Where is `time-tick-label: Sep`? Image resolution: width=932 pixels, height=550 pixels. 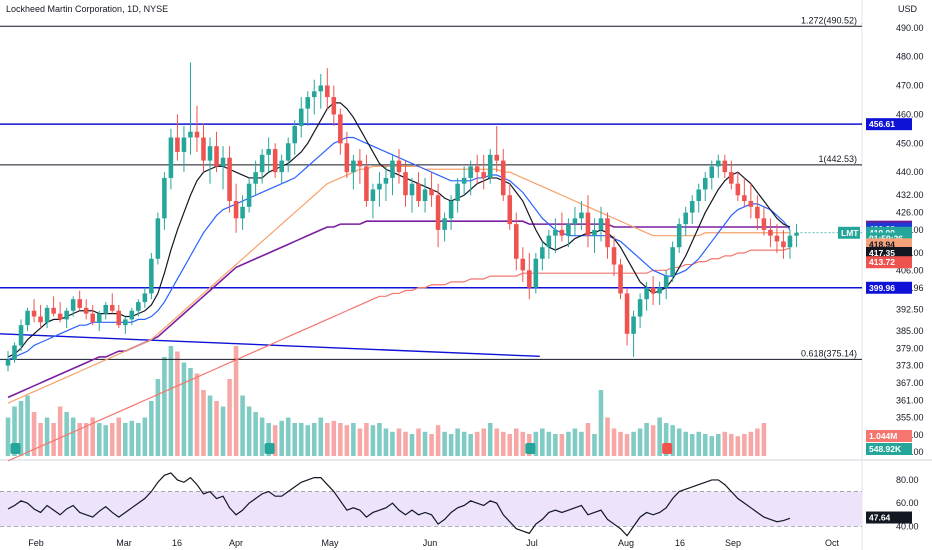 time-tick-label: Sep is located at coordinates (733, 543).